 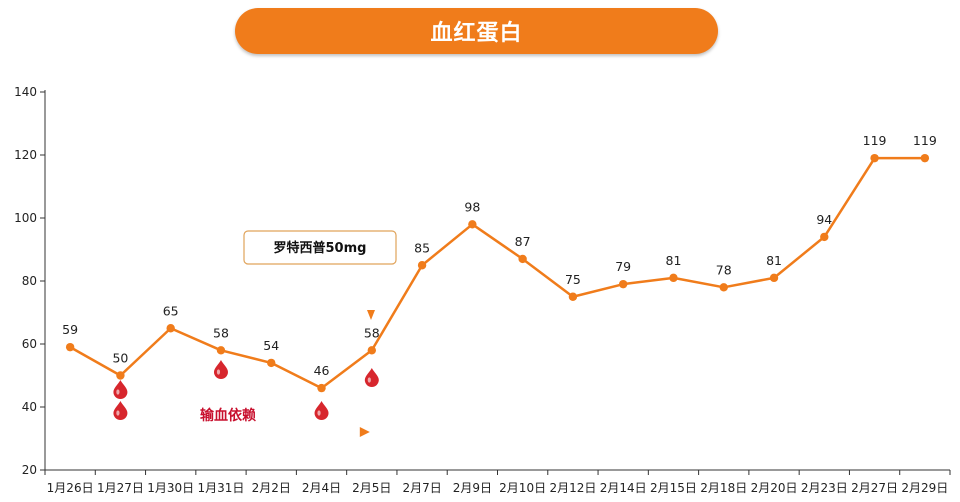 I want to click on y-tick-label: 100, so click(x=25, y=218).